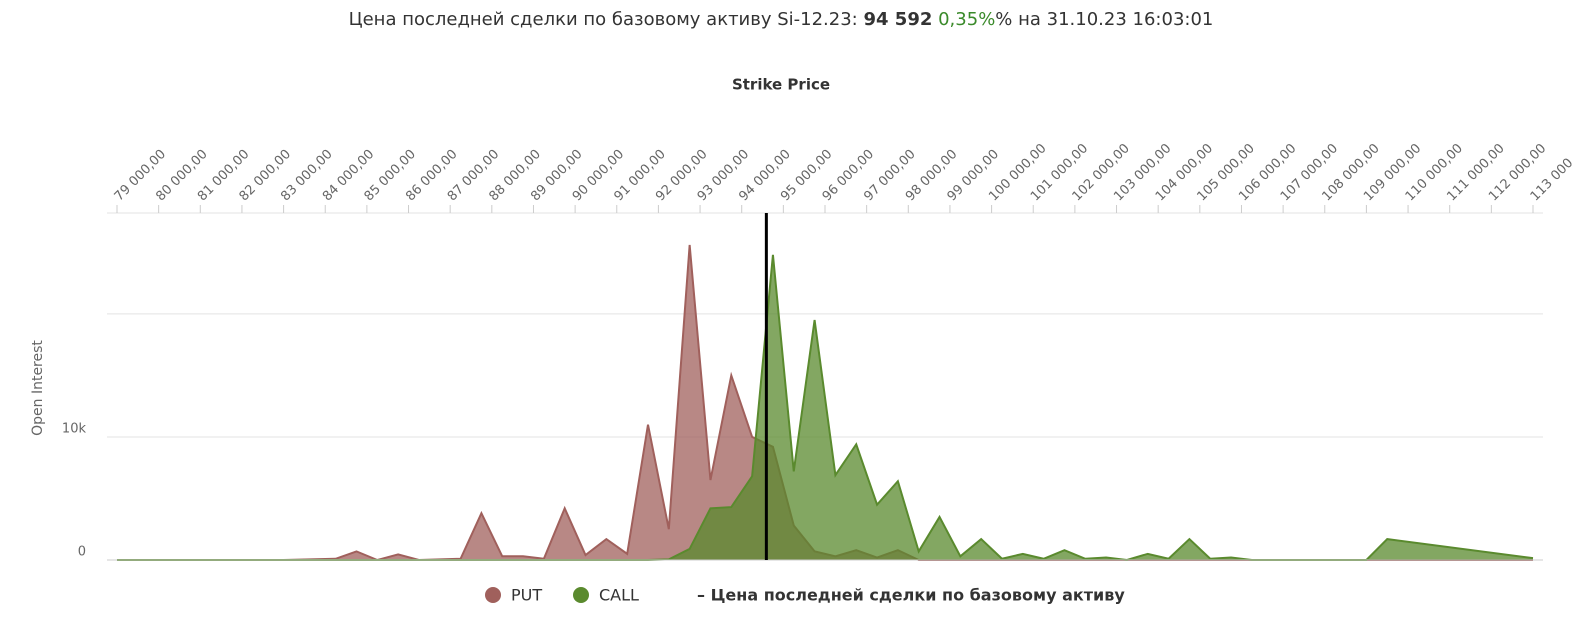 The width and height of the screenshot is (1591, 629). I want to click on title-price: 94 592, so click(897, 19).